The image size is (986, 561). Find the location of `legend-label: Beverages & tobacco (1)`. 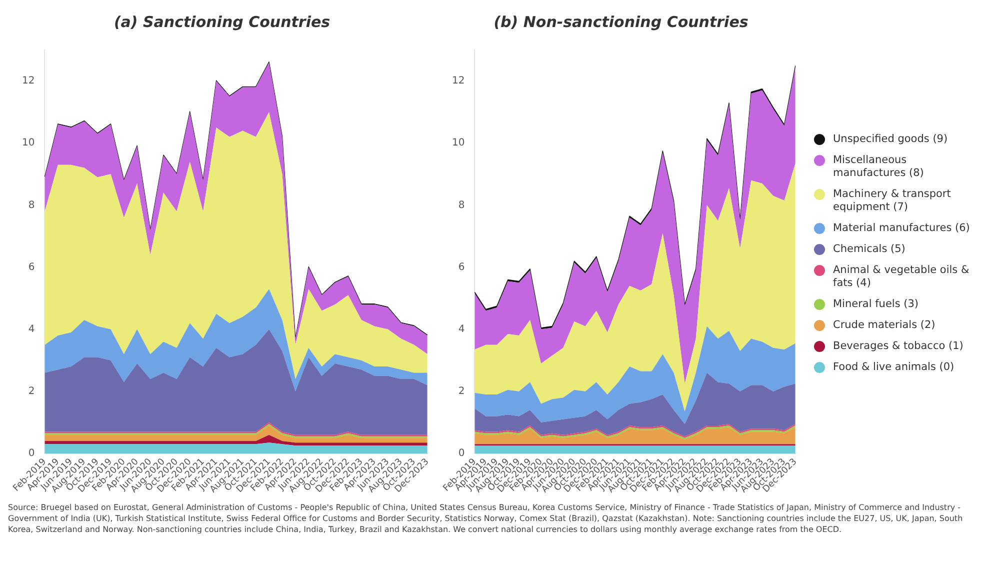

legend-label: Beverages & tobacco (1) is located at coordinates (898, 346).